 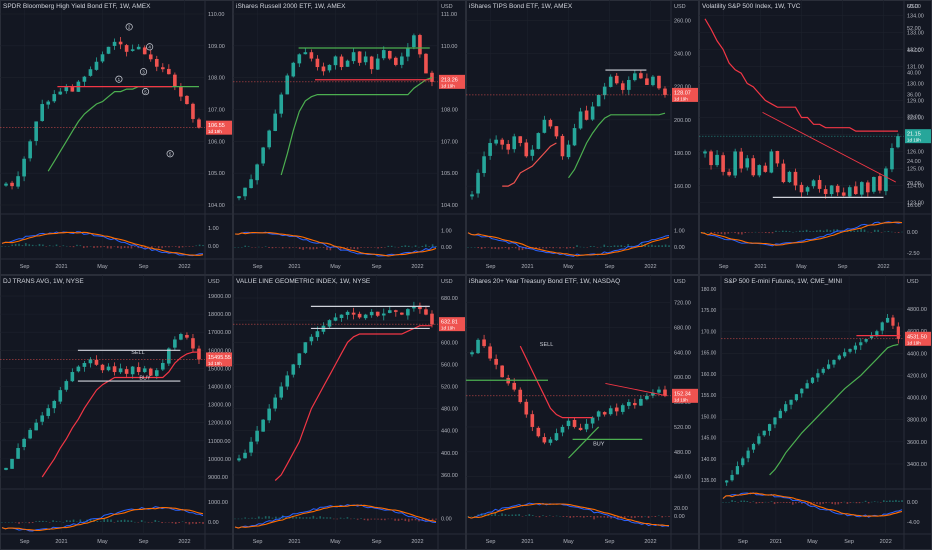 I want to click on y-tick-label: 600.00, so click(x=449, y=343).